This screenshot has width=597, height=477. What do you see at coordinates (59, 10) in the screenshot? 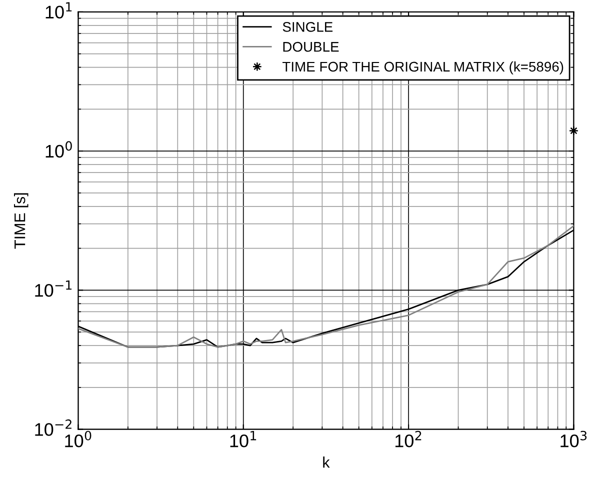
I see `y-tick-label: 10$^{1}$` at bounding box center [59, 10].